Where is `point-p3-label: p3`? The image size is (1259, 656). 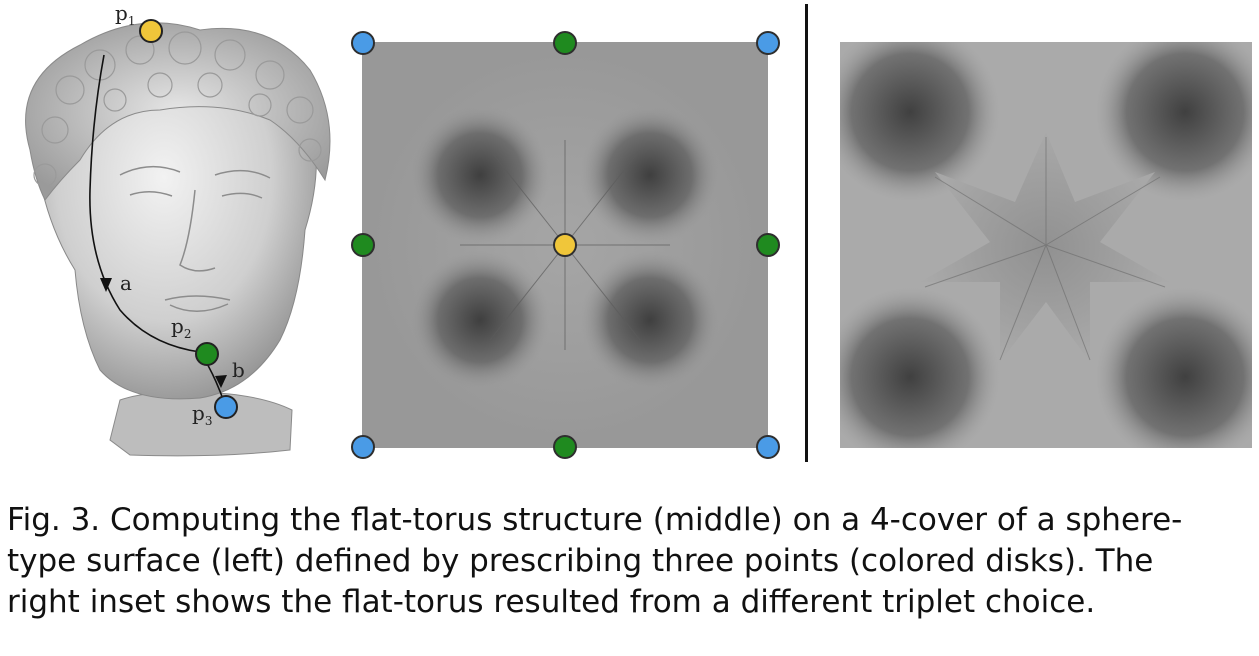
point-p3-label: p3 is located at coordinates (202, 414).